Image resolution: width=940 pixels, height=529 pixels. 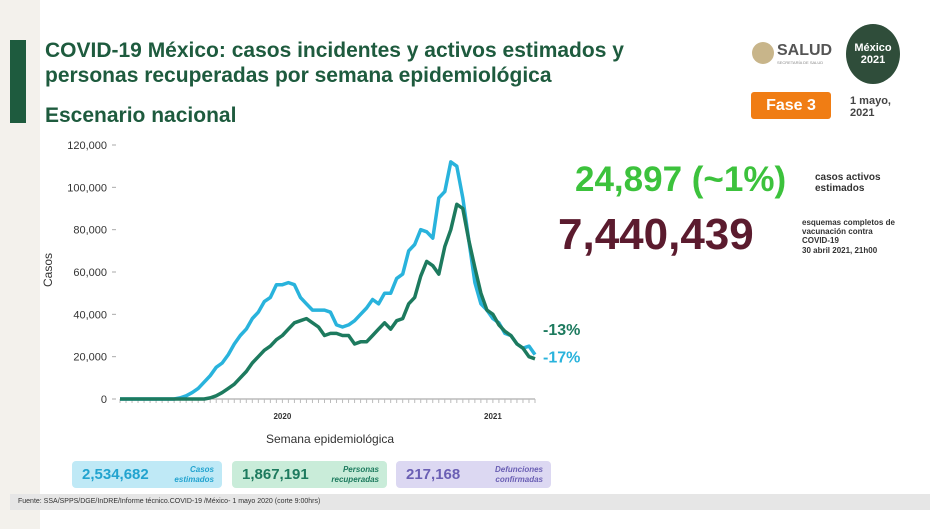 What do you see at coordinates (800, 62) in the screenshot?
I see `logo-sub: SECRETARÍA DE SALUD` at bounding box center [800, 62].